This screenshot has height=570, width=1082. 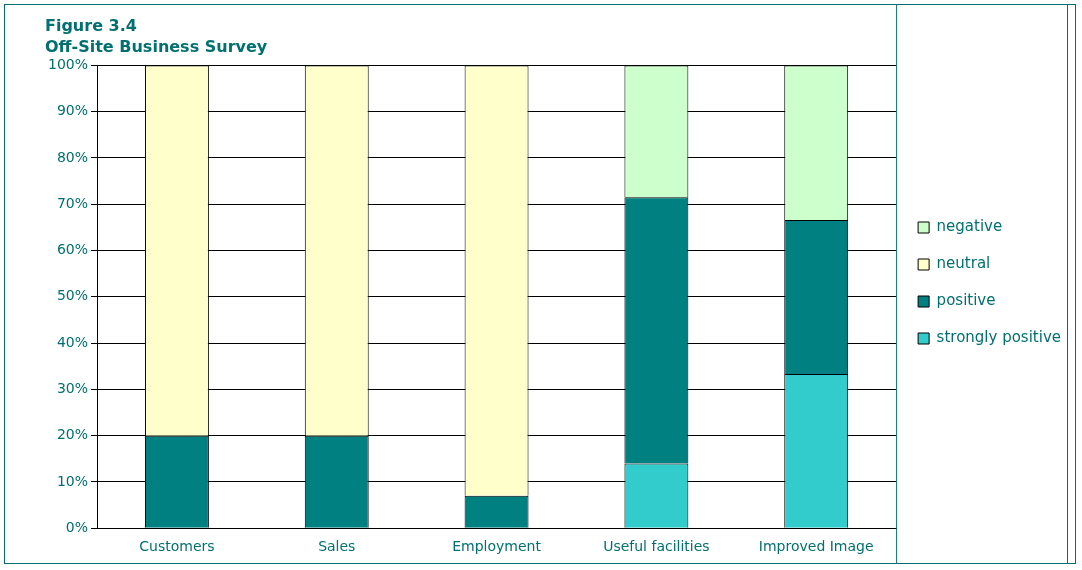 I want to click on x-tick-label: Improved Image, so click(x=816, y=546).